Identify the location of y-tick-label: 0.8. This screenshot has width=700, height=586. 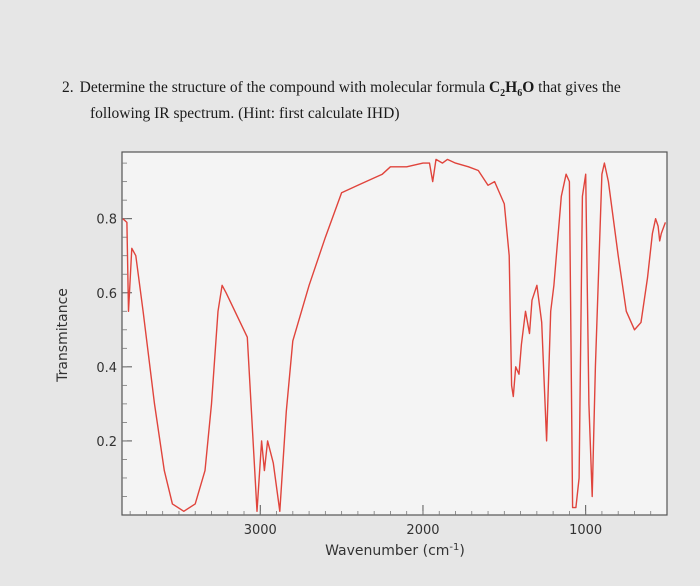
(106, 220).